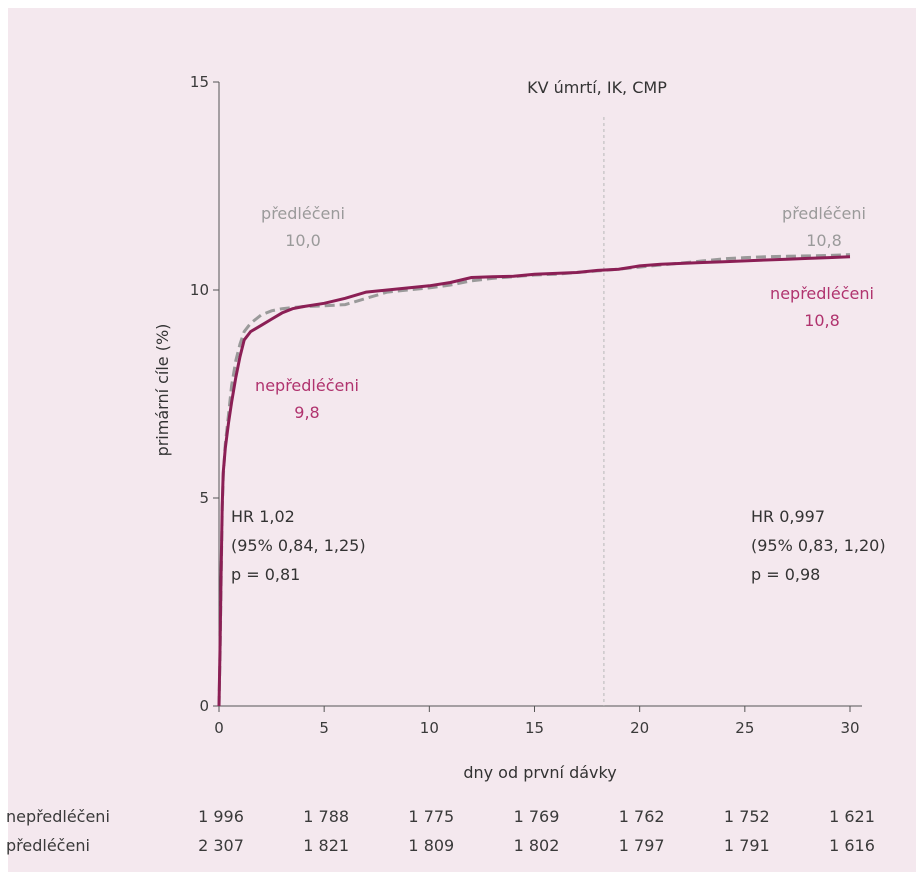 The image size is (916, 872). What do you see at coordinates (162, 390) in the screenshot?
I see `y-axis-label: primární cíle (%)` at bounding box center [162, 390].